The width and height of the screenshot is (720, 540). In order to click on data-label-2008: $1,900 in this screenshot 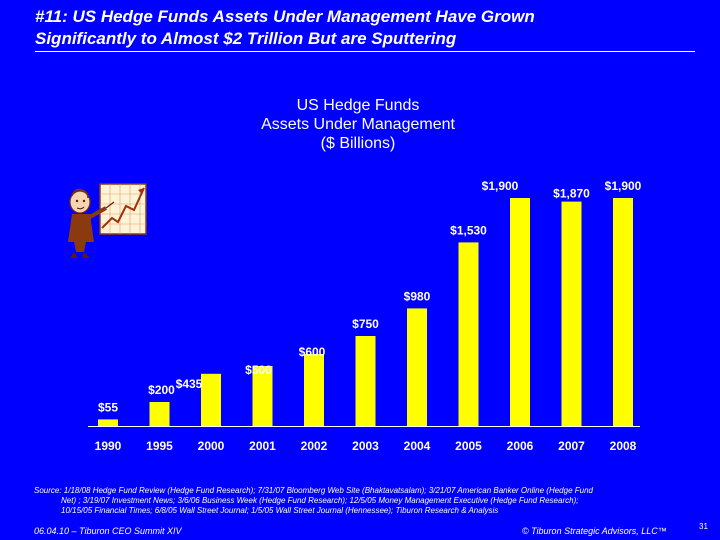, I will do `click(623, 186)`.